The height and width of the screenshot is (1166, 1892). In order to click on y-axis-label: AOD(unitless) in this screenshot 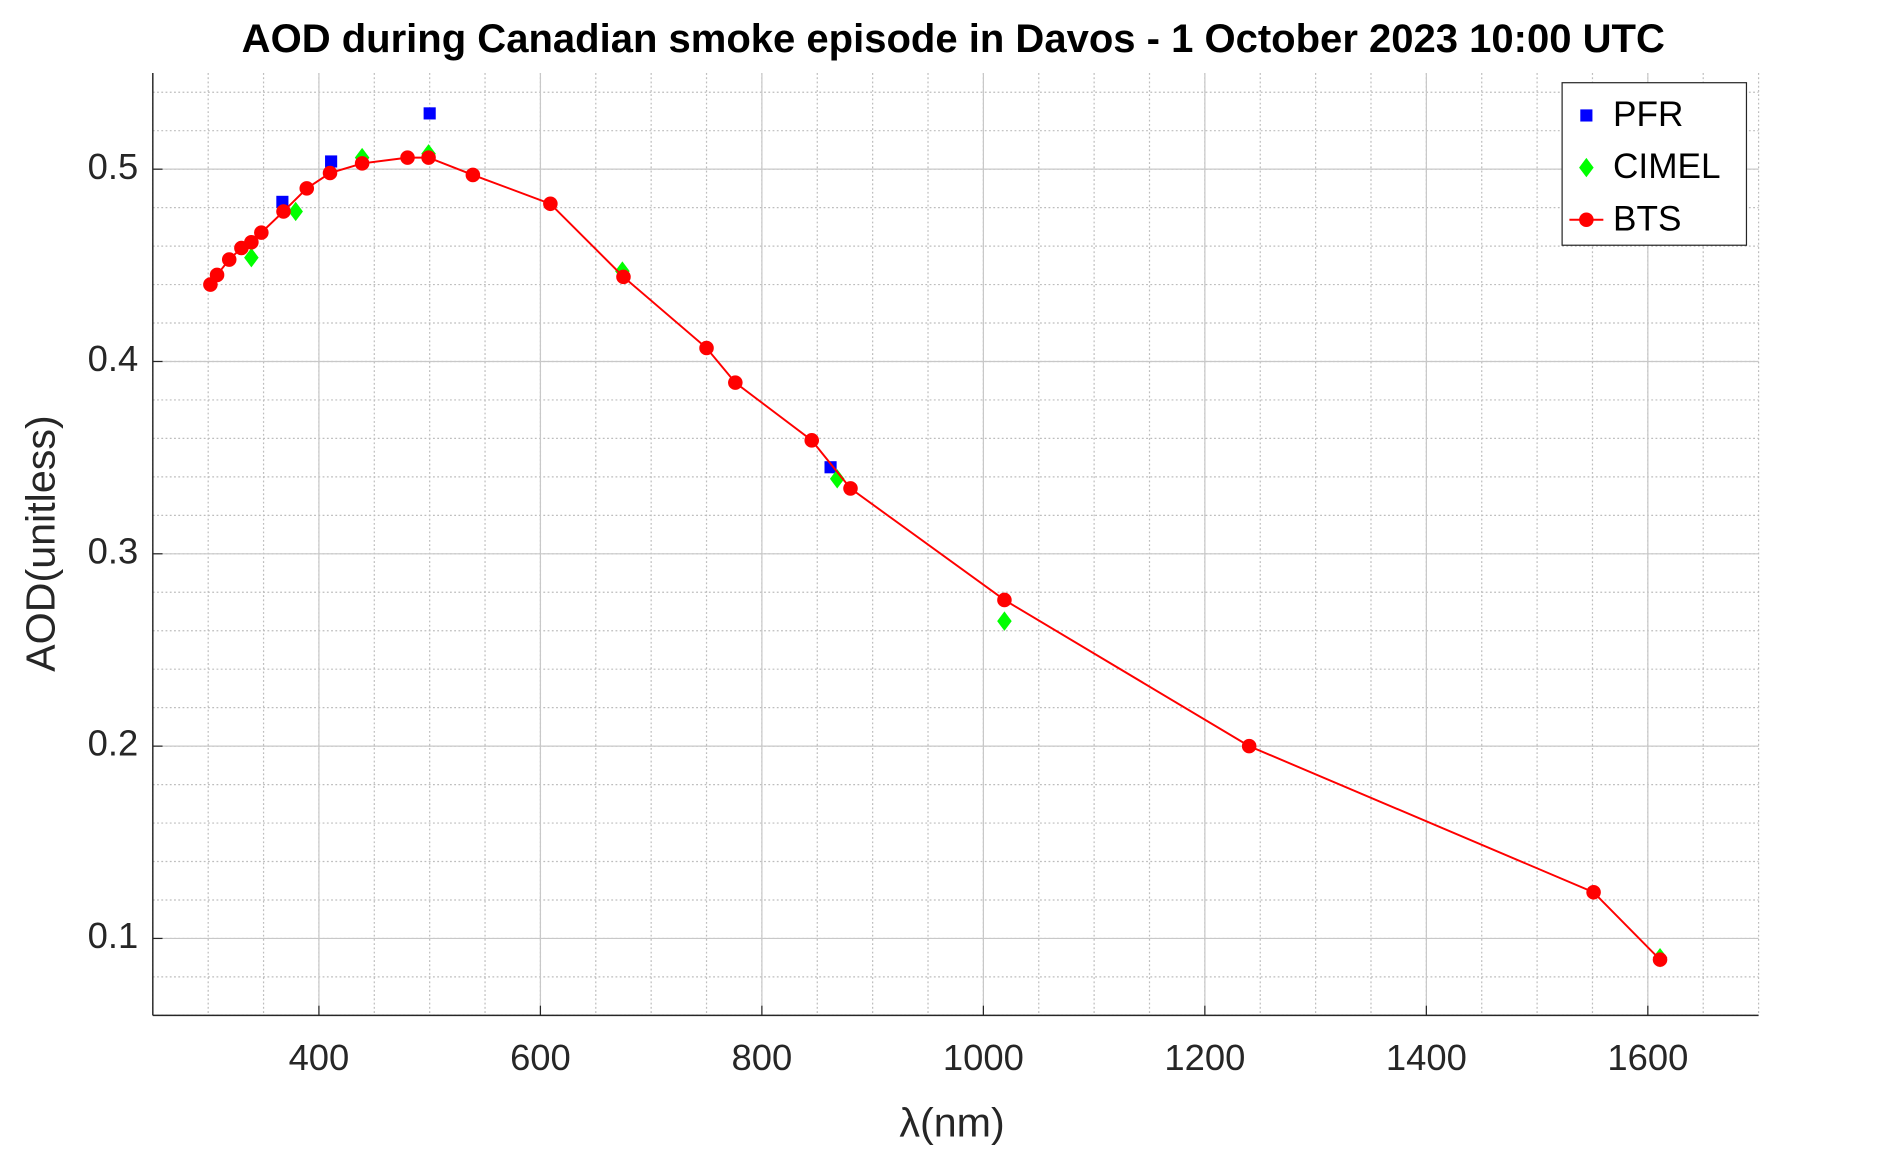, I will do `click(41, 543)`.